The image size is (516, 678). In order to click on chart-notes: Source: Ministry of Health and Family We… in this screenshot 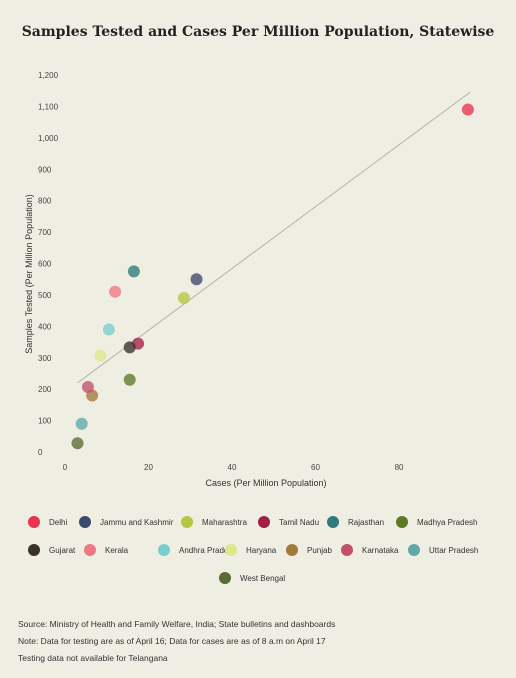, I will do `click(263, 641)`.